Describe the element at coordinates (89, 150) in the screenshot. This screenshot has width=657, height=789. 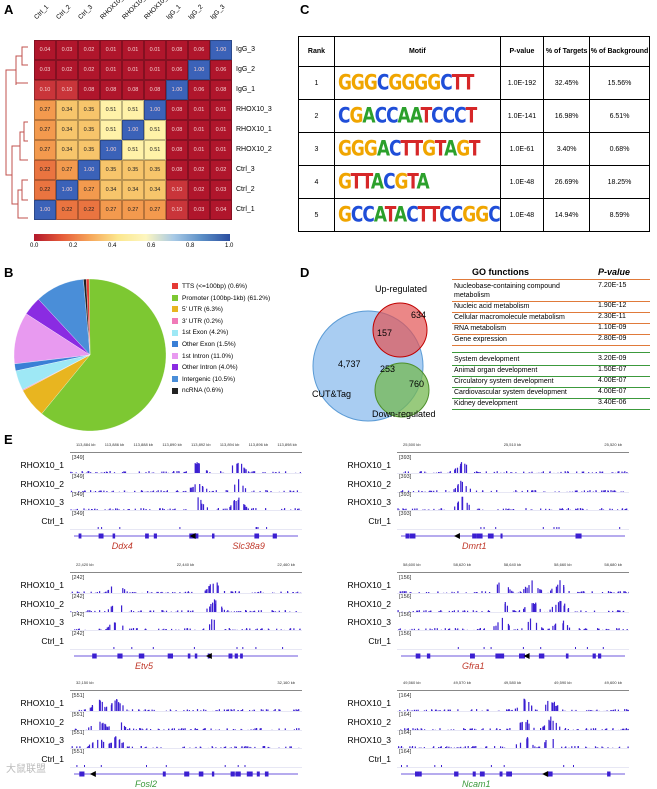
I see `heatmap-cell: 0.35` at that location.